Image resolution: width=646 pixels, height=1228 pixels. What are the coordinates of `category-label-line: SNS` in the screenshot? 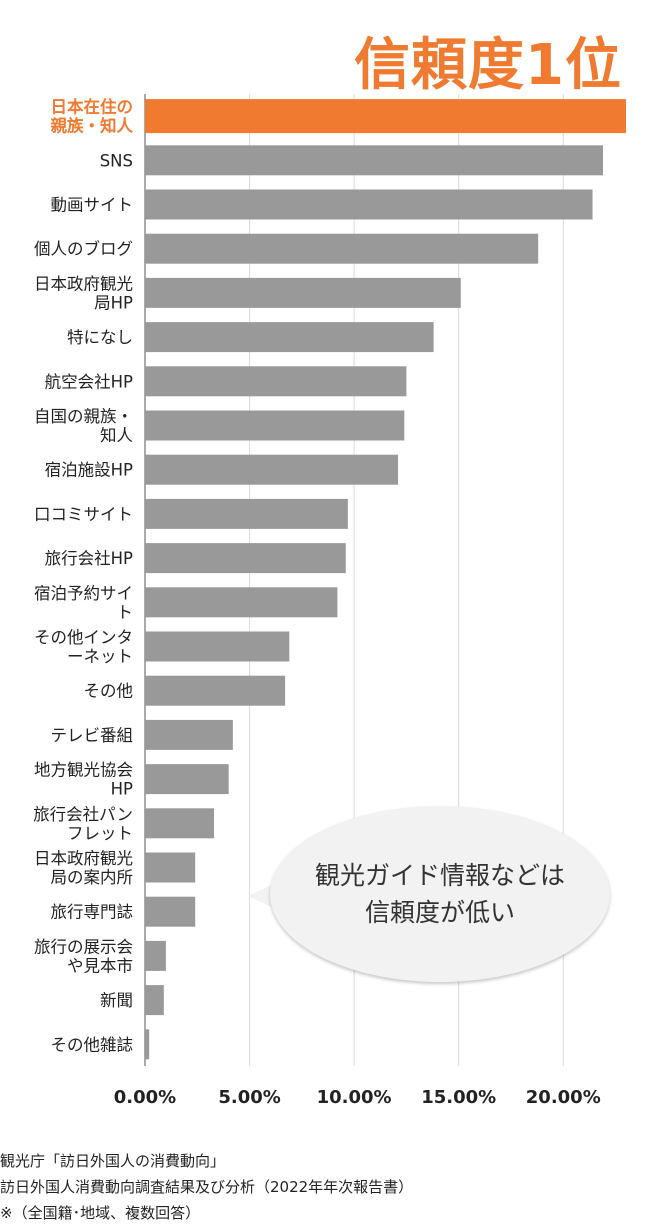 It's located at (116, 160).